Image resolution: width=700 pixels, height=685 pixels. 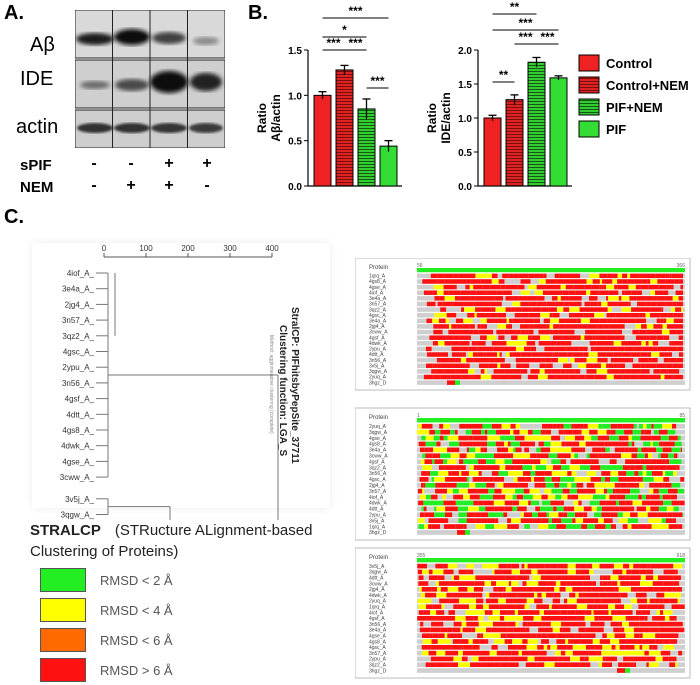 What do you see at coordinates (589, 129) in the screenshot?
I see `legend-swatch-pif` at bounding box center [589, 129].